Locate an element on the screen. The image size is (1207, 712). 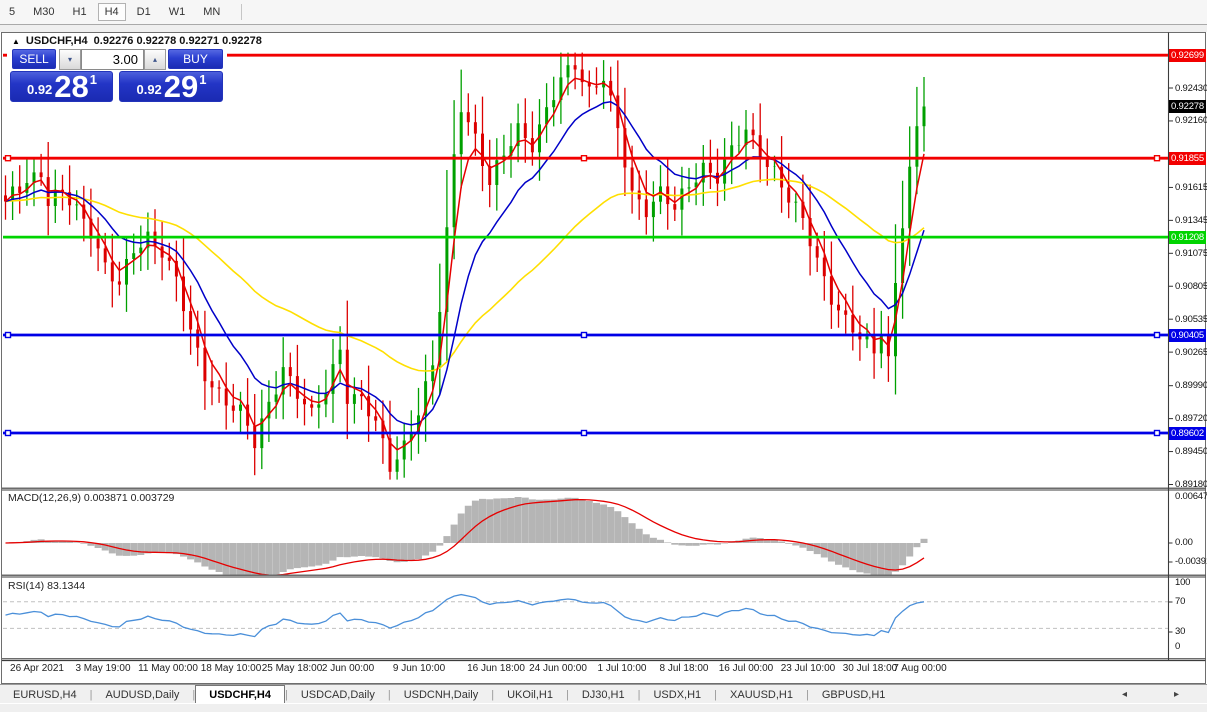
date-label: 26 Apr 2021 is located at coordinates (37, 668).